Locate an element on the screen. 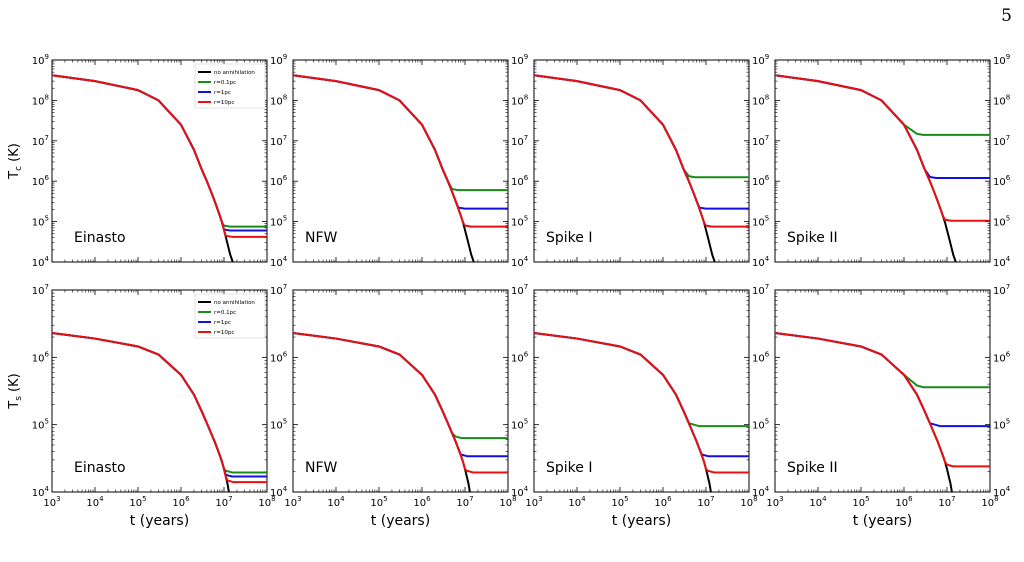 Image resolution: width=1024 pixels, height=562 pixels. panel-label: Einasto is located at coordinates (100, 238).